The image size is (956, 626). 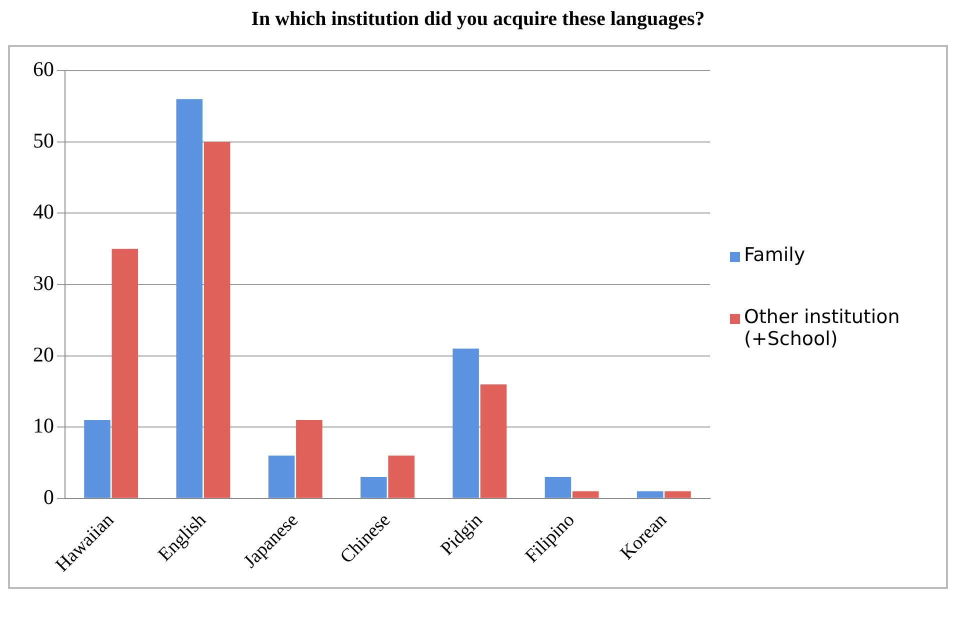 What do you see at coordinates (43, 282) in the screenshot?
I see `y-tick-label: 30` at bounding box center [43, 282].